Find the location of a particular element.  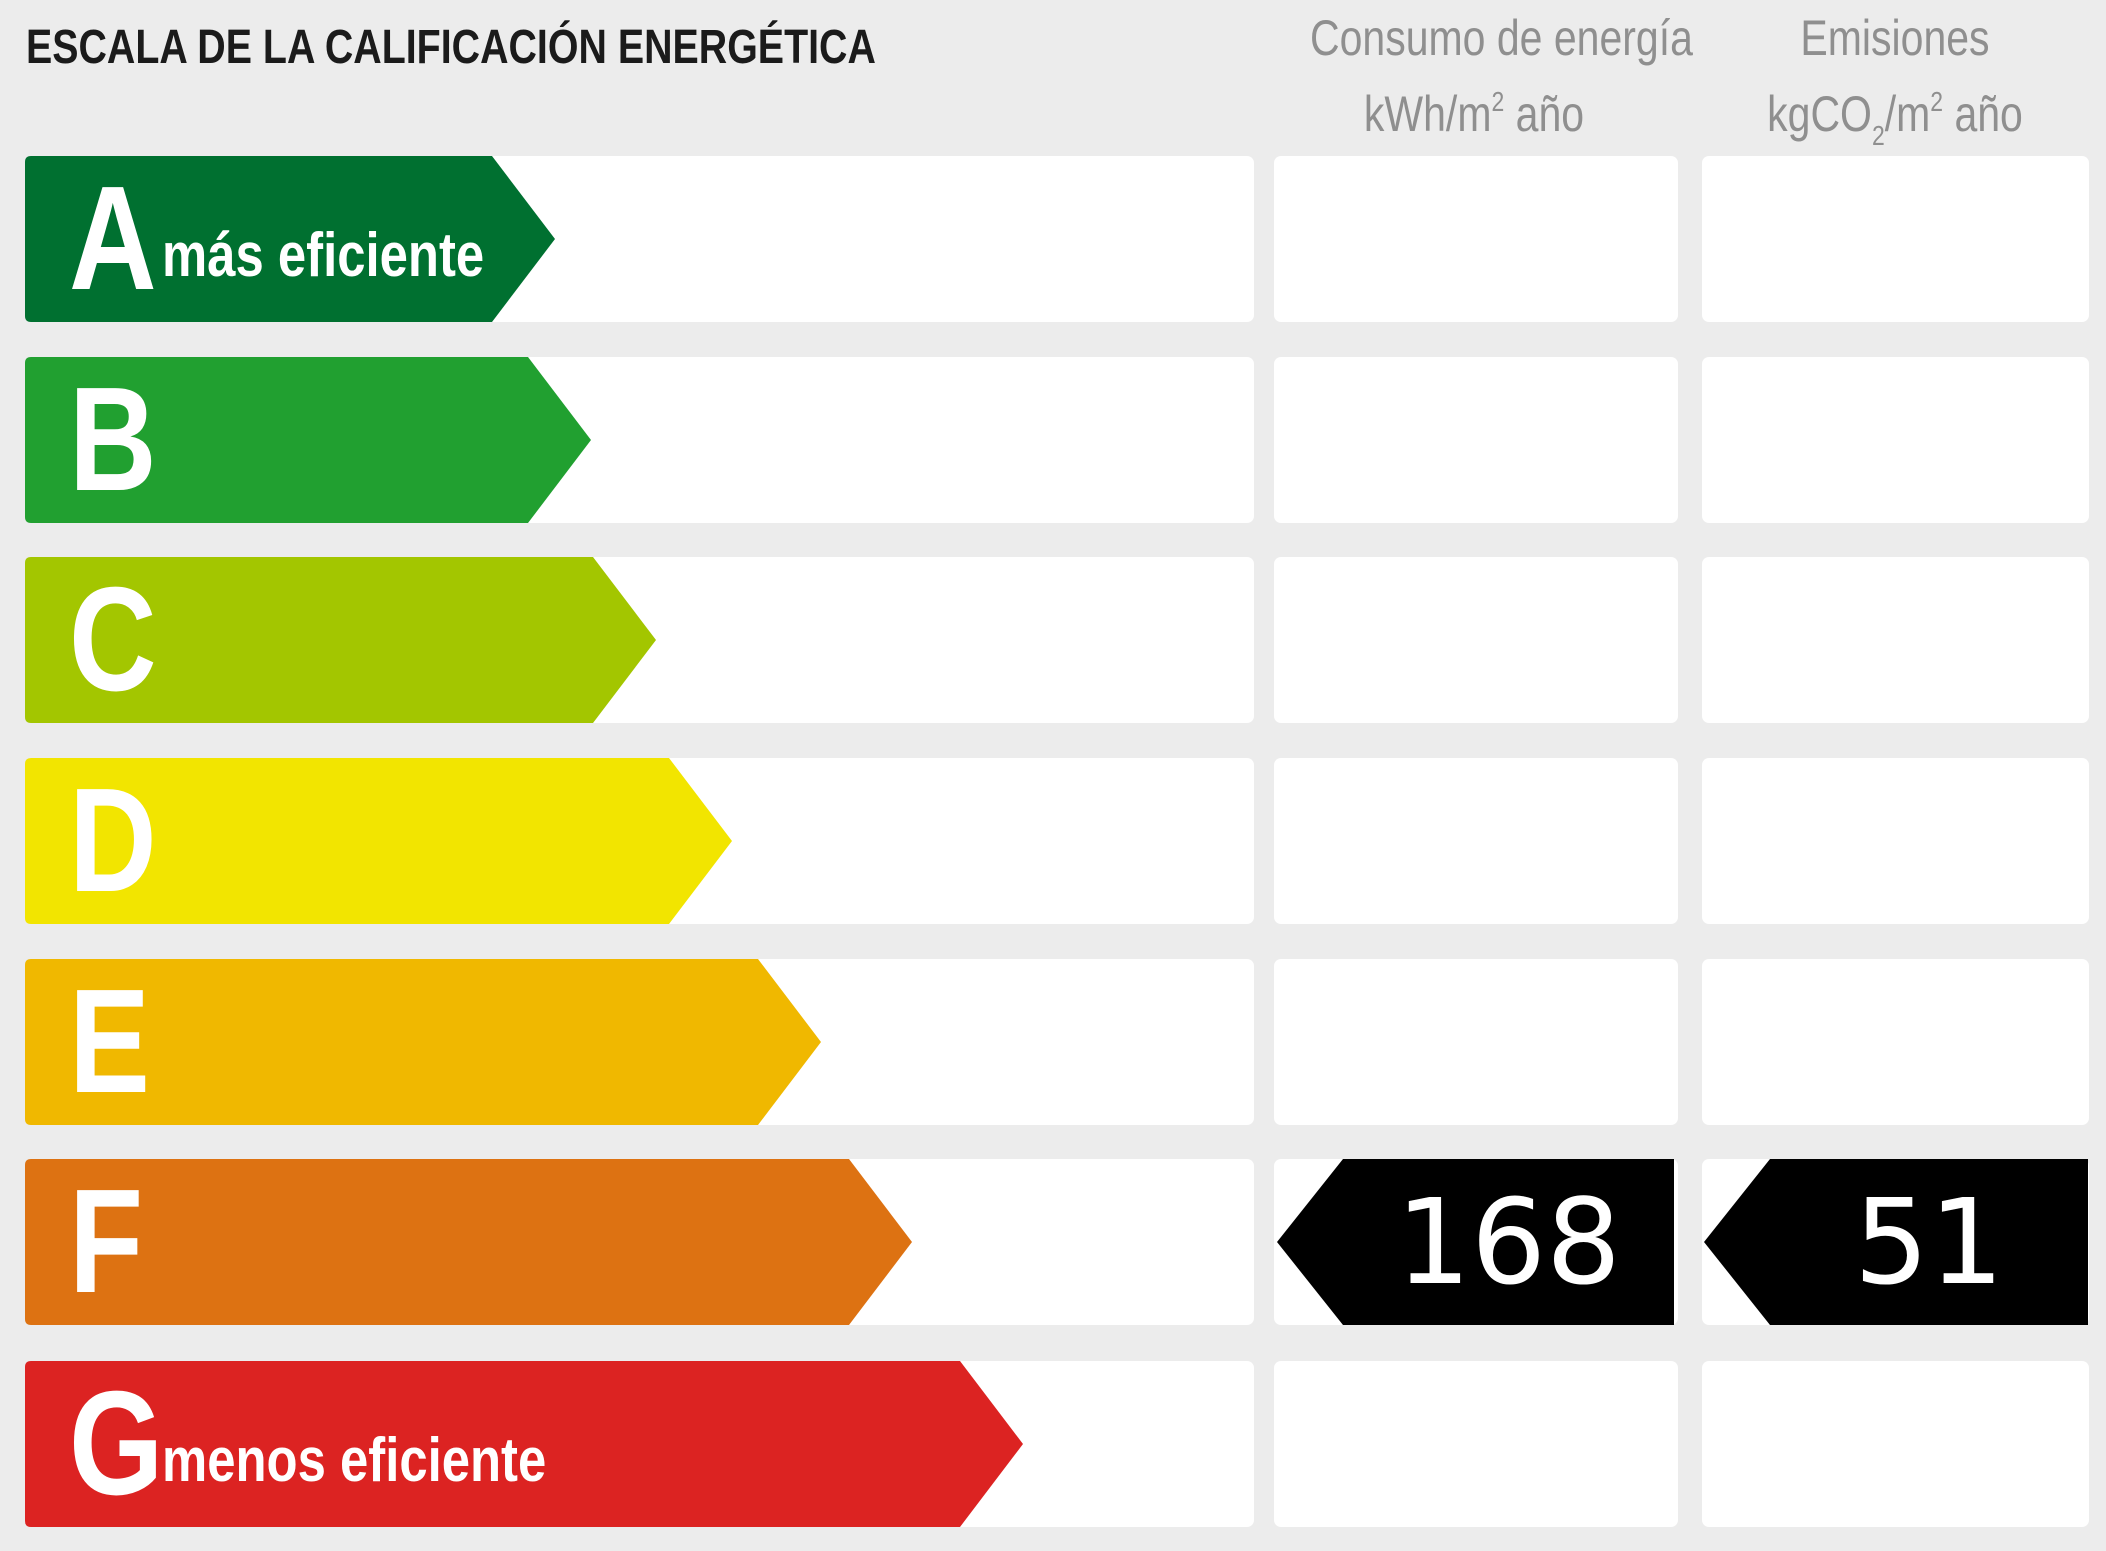

emissions-header-unit: kgCO2/m2 año is located at coordinates (1895, 118).